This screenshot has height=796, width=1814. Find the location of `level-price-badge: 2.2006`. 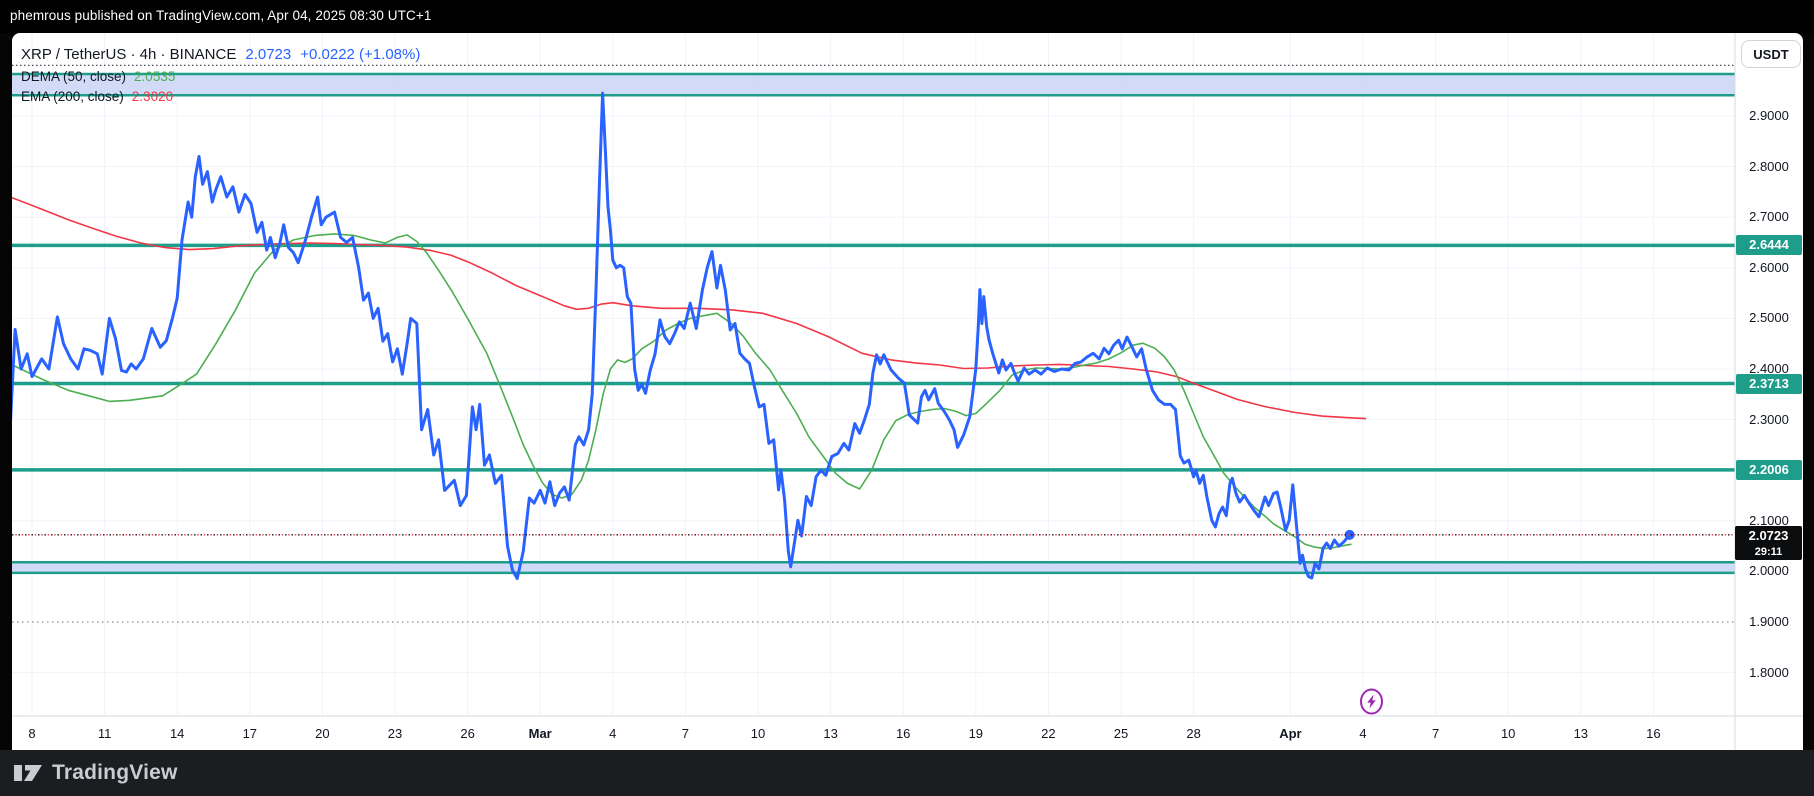

level-price-badge: 2.2006 is located at coordinates (1769, 469).